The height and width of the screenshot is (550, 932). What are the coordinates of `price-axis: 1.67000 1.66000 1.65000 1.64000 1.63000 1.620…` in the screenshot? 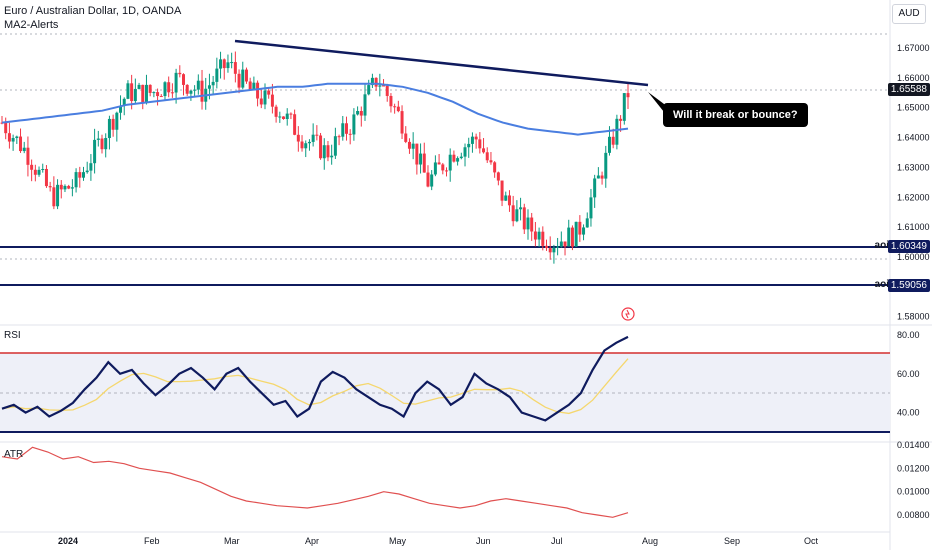 It's located at (913, 182).